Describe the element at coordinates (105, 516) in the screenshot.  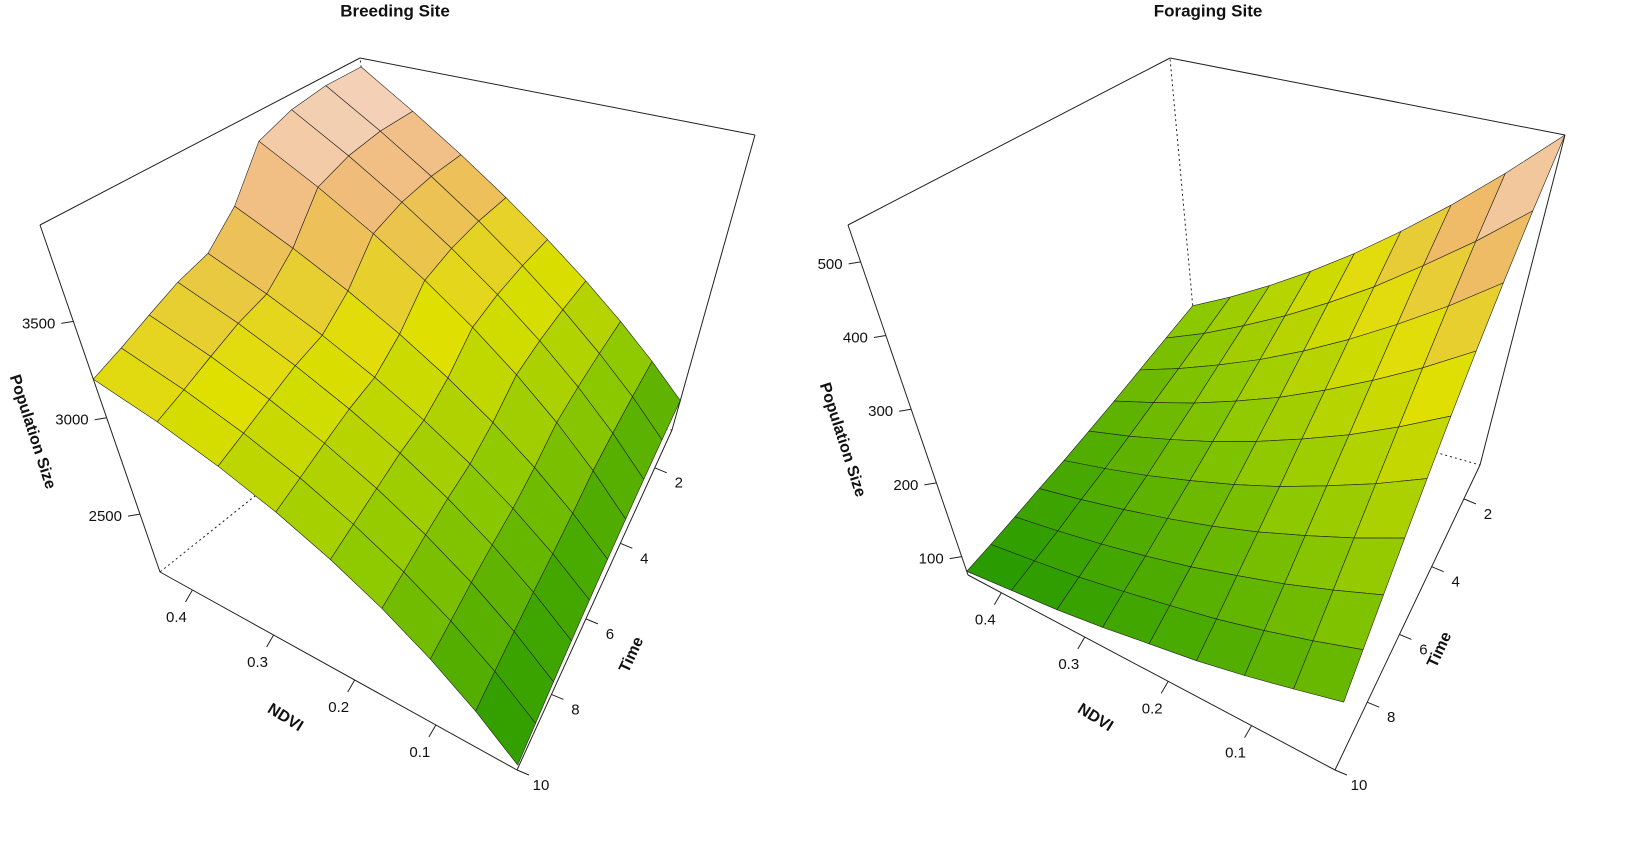
I see `z-tick-label: 2500` at that location.